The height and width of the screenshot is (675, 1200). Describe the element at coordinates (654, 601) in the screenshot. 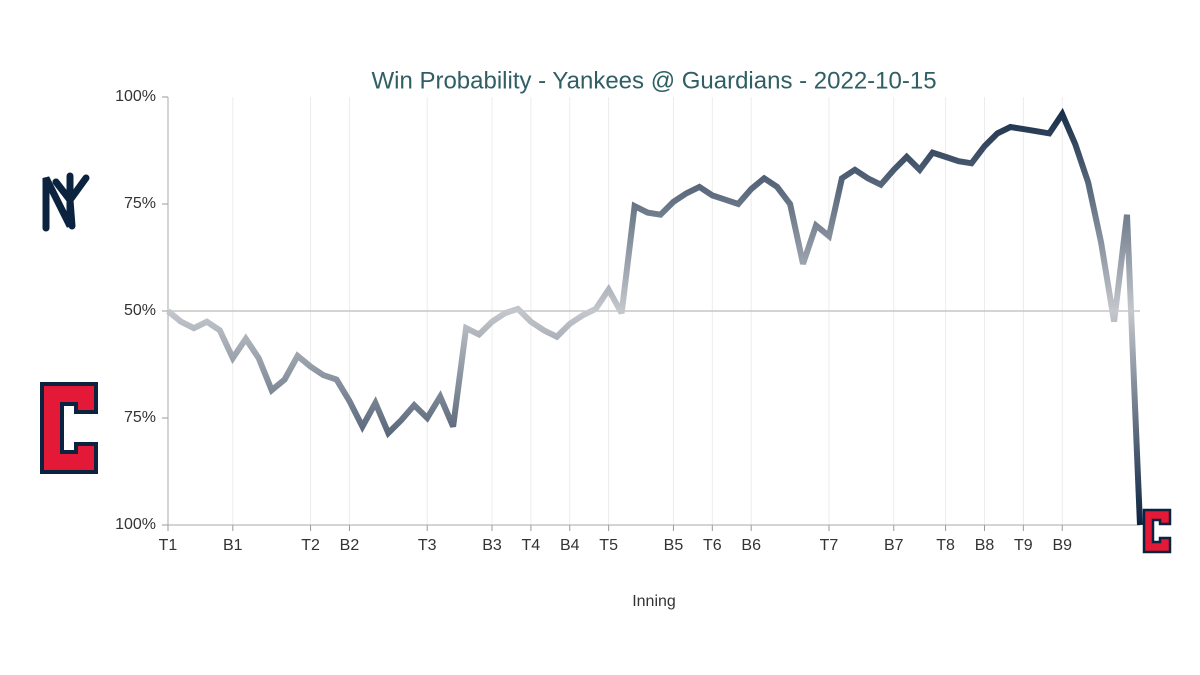

I see `x-axis-label: Inning` at that location.